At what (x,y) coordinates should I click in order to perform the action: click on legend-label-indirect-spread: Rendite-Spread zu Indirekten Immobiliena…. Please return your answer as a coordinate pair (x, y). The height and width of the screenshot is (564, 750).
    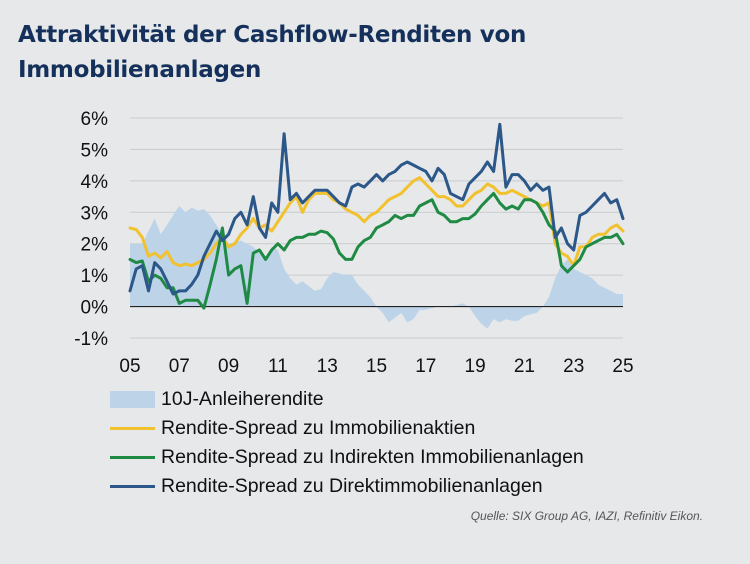
    Looking at the image, I should click on (372, 457).